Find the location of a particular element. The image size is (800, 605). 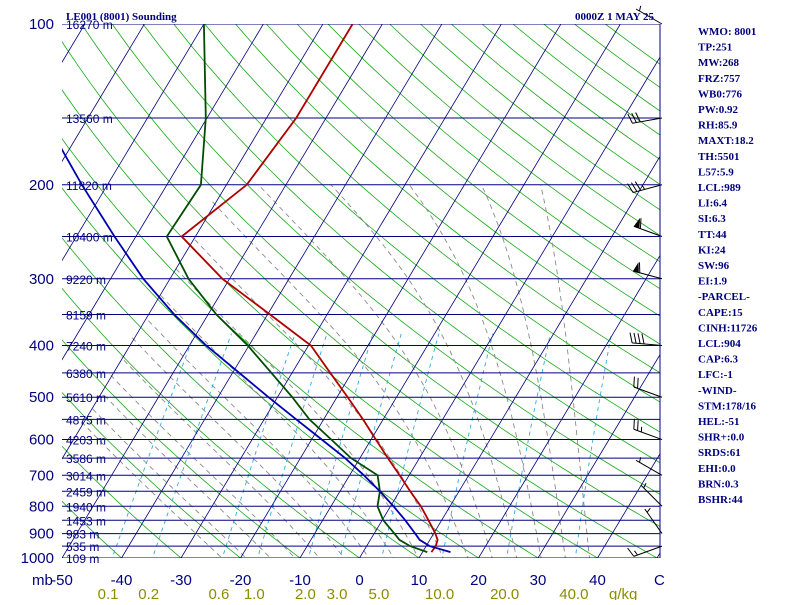

height-label: 4875 m is located at coordinates (86, 420).